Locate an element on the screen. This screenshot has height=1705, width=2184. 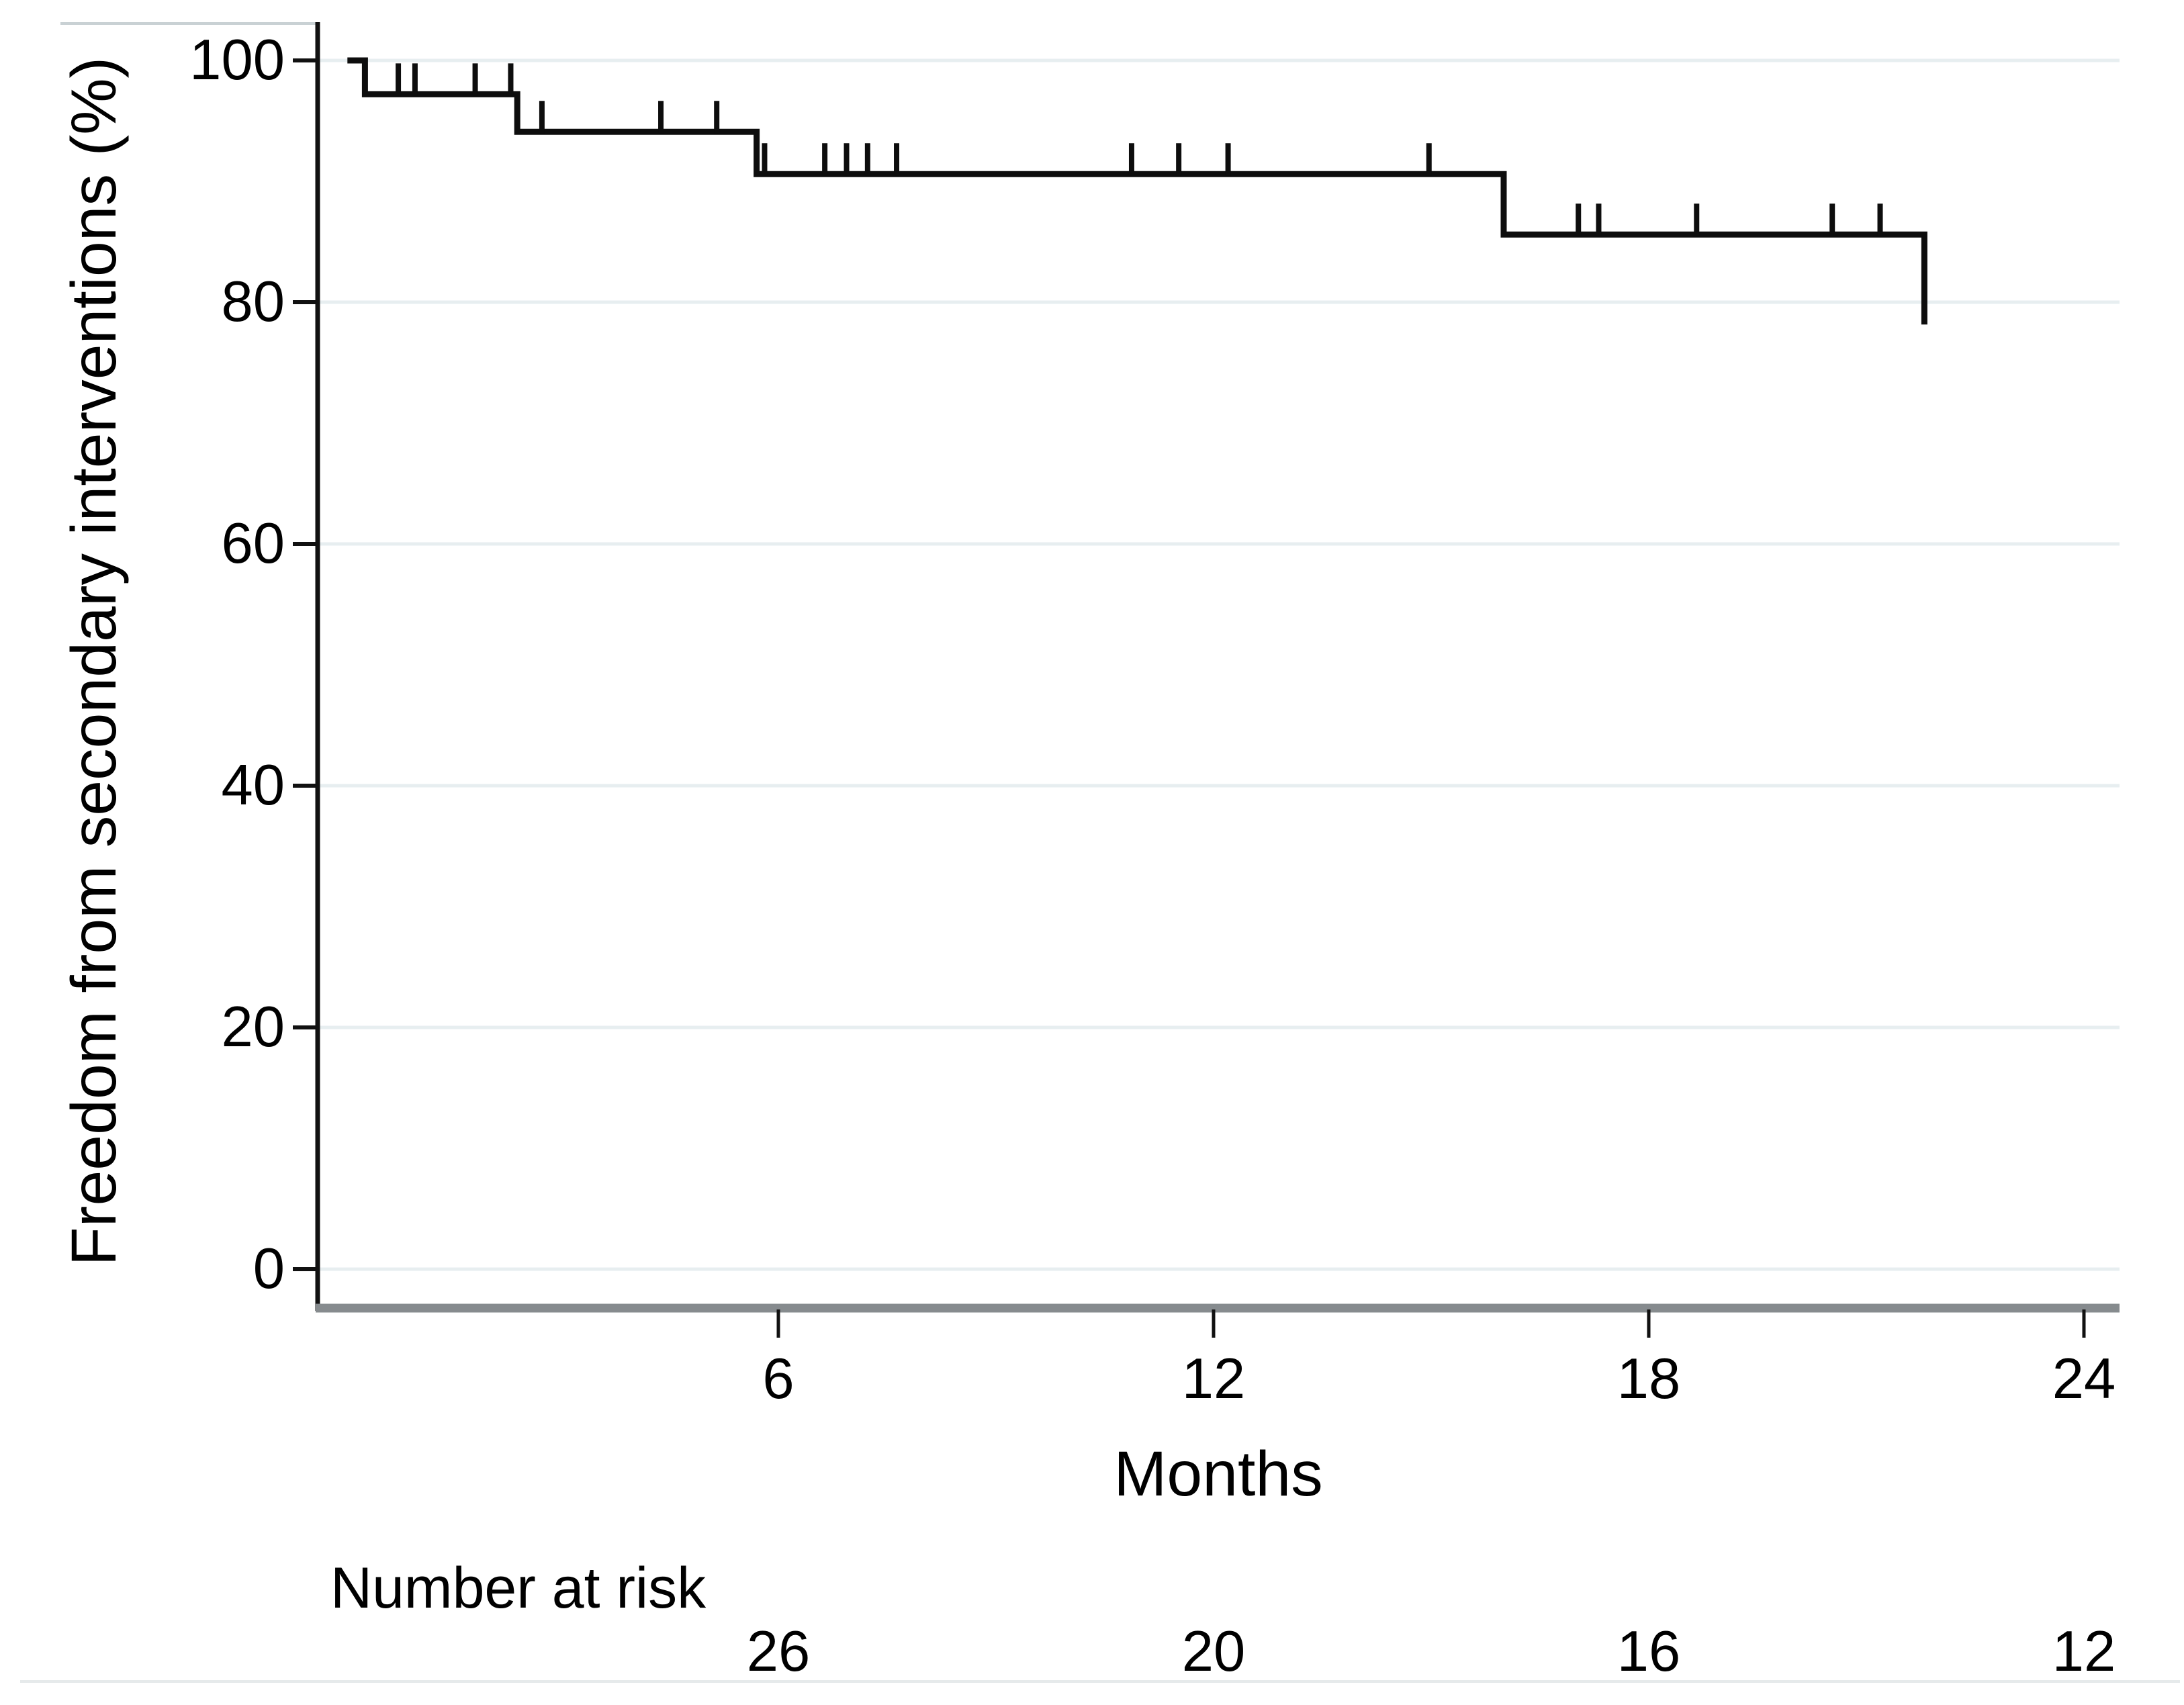
x-tick-label: 12 is located at coordinates (1213, 1379).